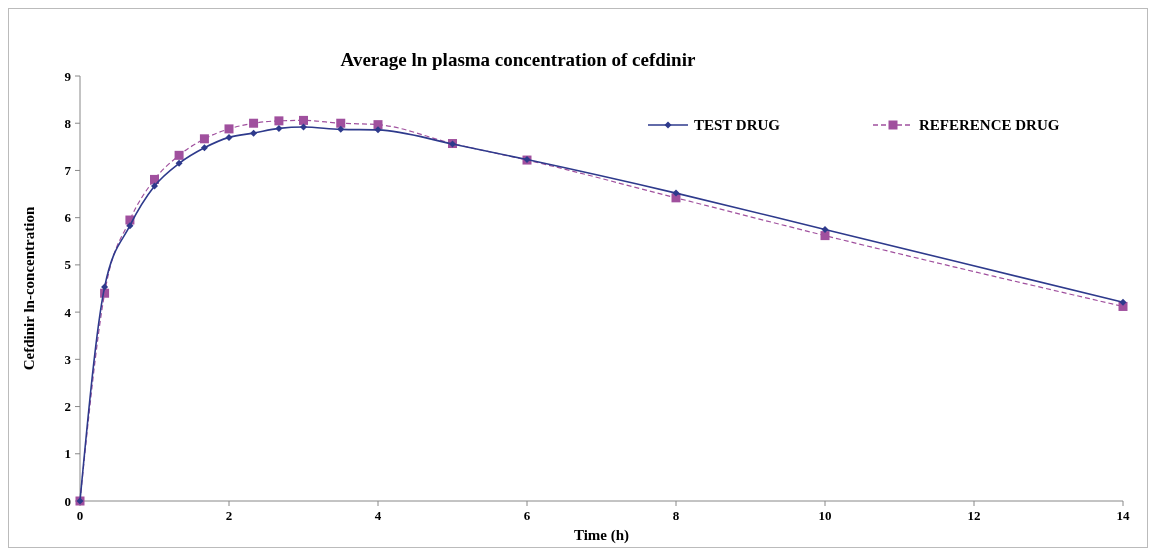 Image resolution: width=1155 pixels, height=552 pixels. I want to click on x-tick-label: 10, so click(825, 515).